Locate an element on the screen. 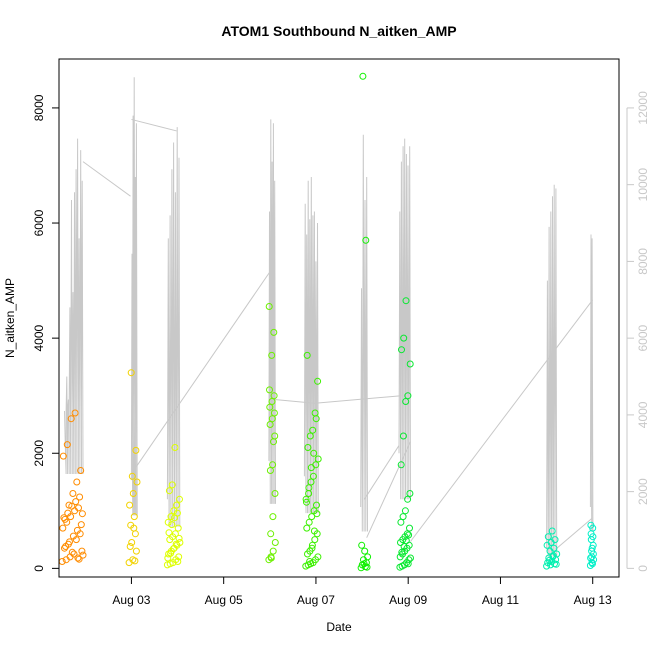  x-tick-label: Aug 11 is located at coordinates (500, 600).